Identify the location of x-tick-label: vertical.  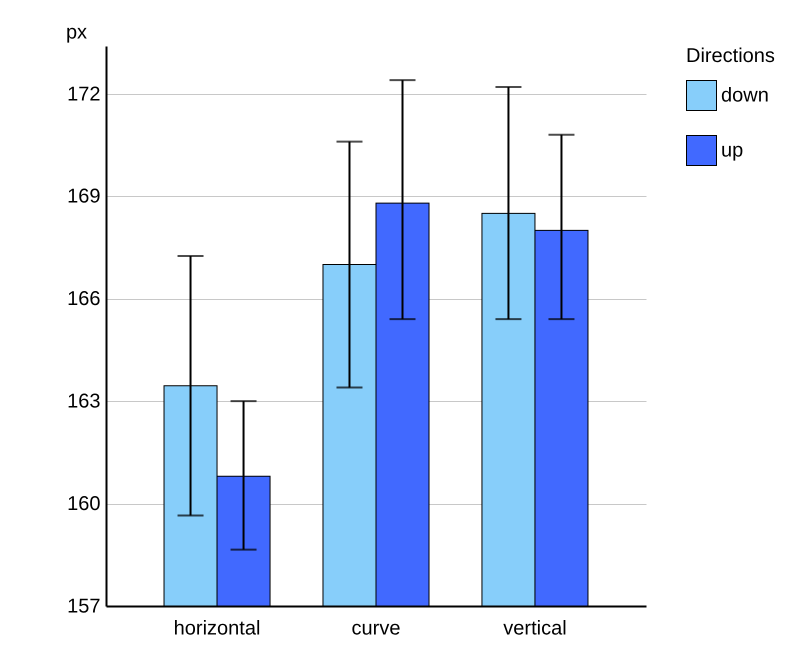
(535, 629).